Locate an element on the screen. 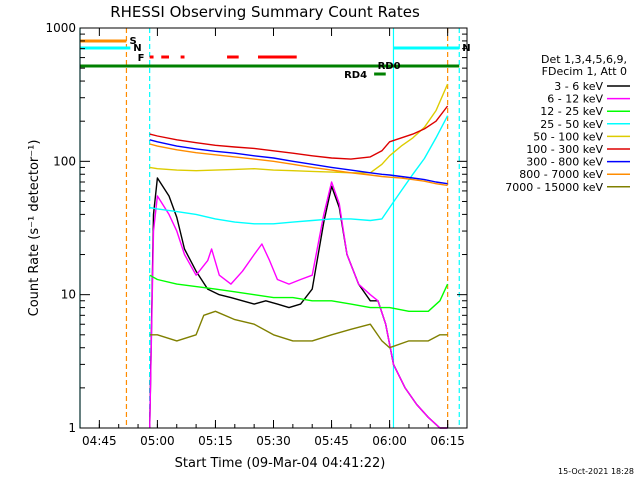 The height and width of the screenshot is (480, 640). legend-label-7000-15000-kev: 7000 - 15000 keV is located at coordinates (554, 187).